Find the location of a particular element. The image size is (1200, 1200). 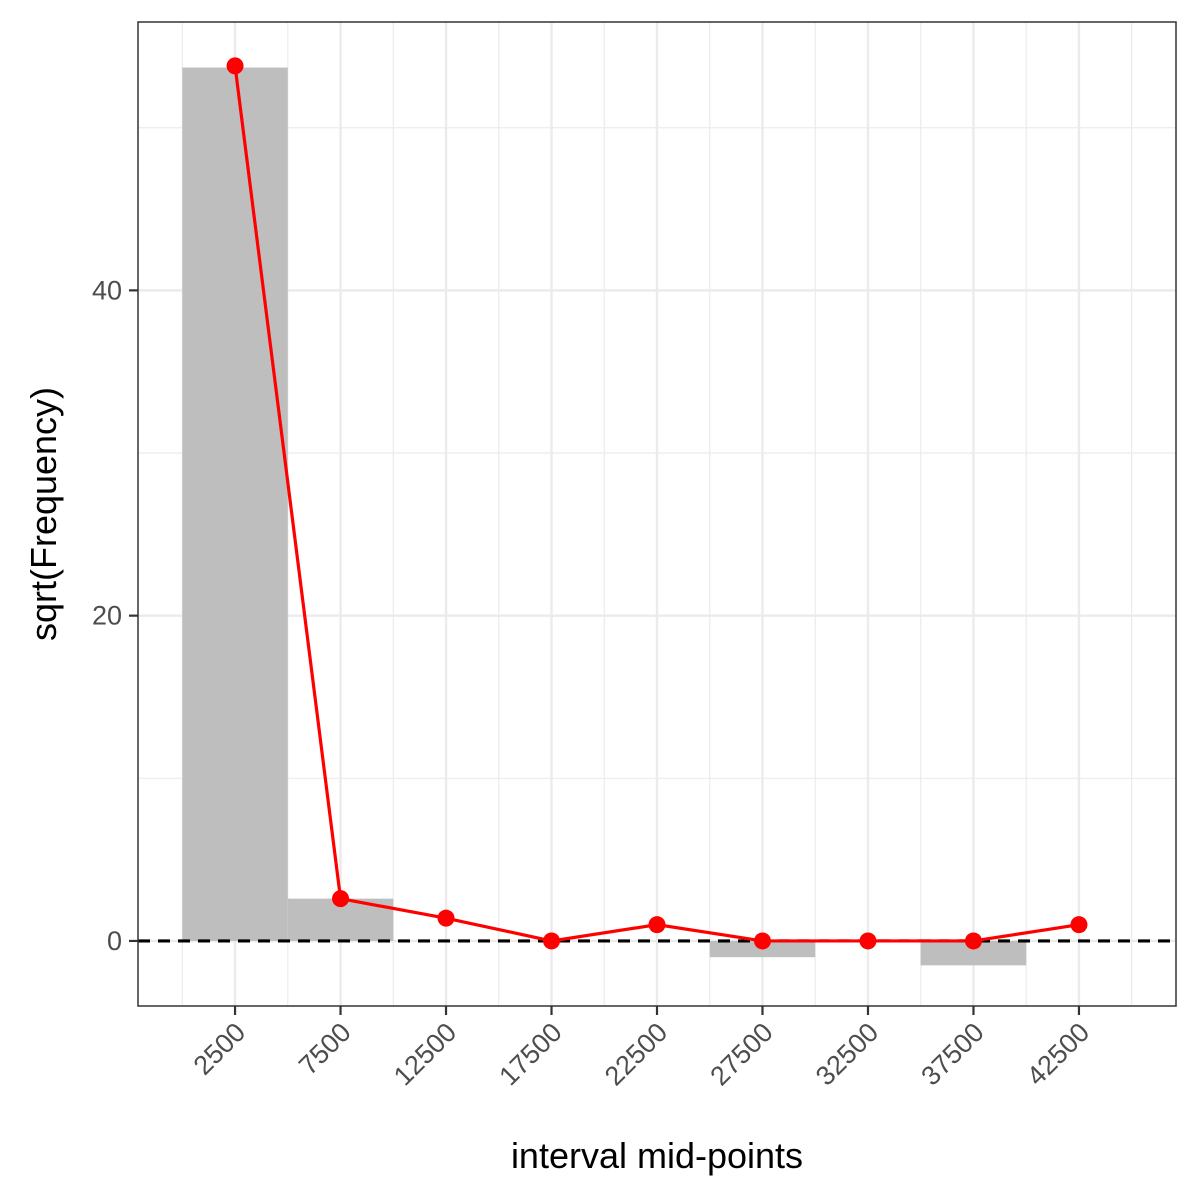

histogram-bar is located at coordinates (235, 504).